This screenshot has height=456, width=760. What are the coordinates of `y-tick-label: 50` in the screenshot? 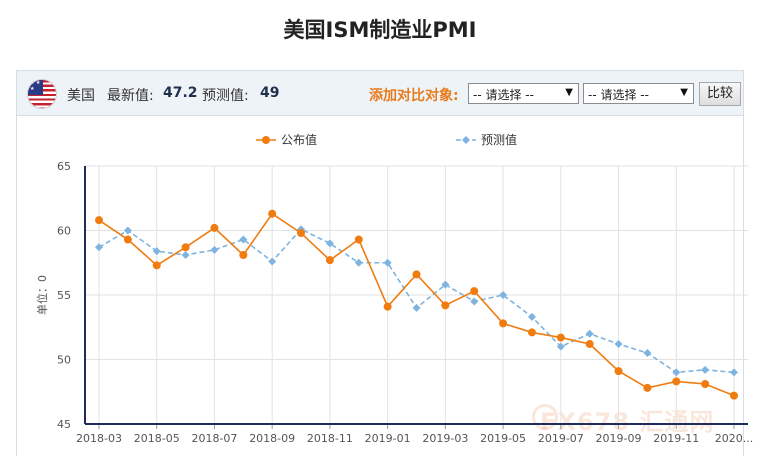 It's located at (64, 360).